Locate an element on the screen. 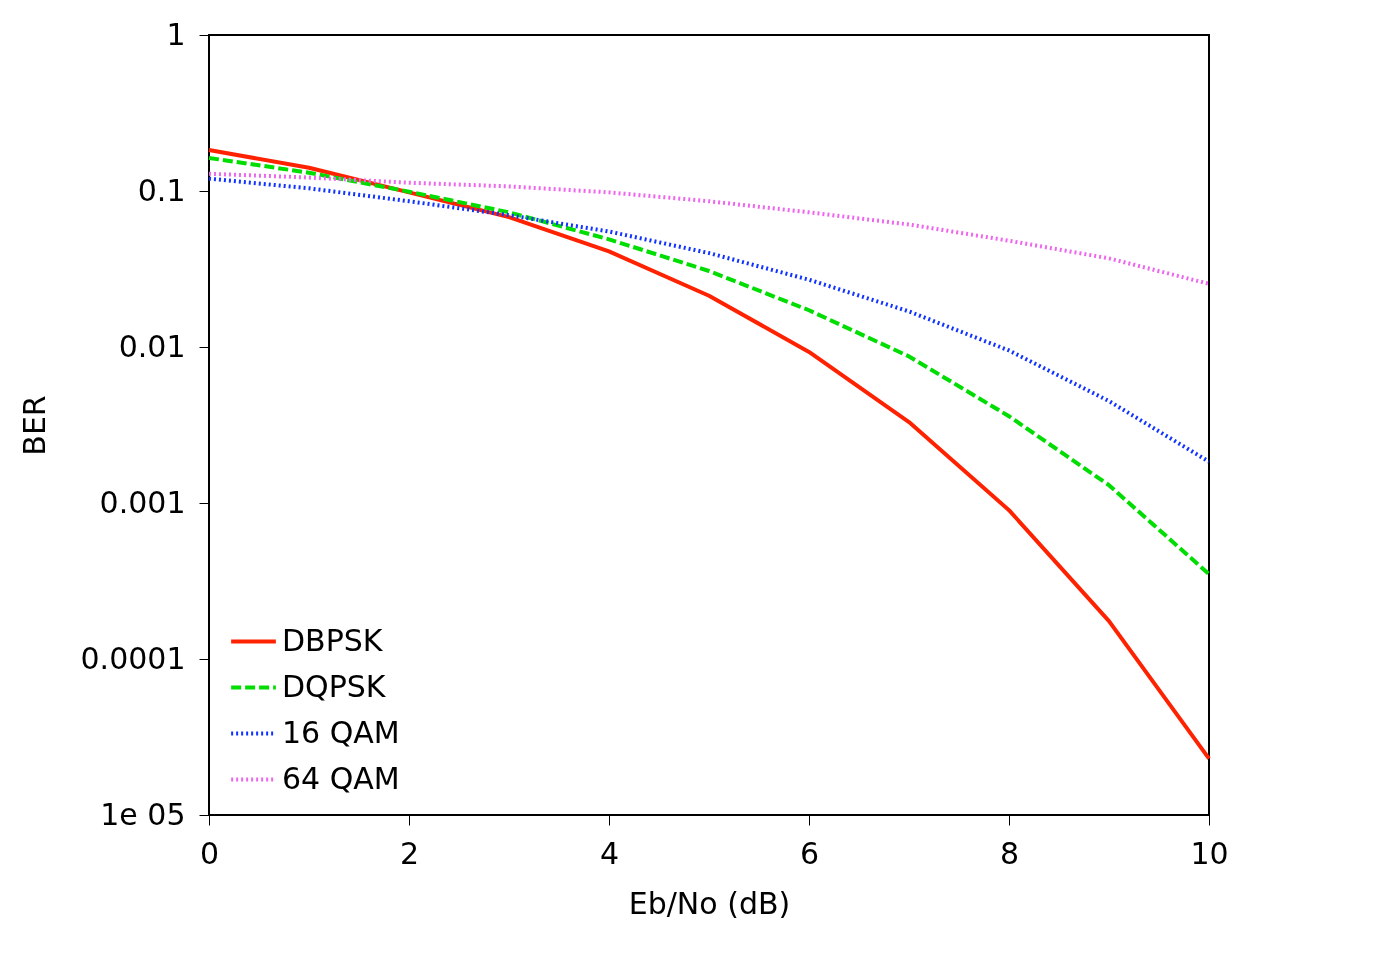  y-tick-label: 0.01 is located at coordinates (152, 346).